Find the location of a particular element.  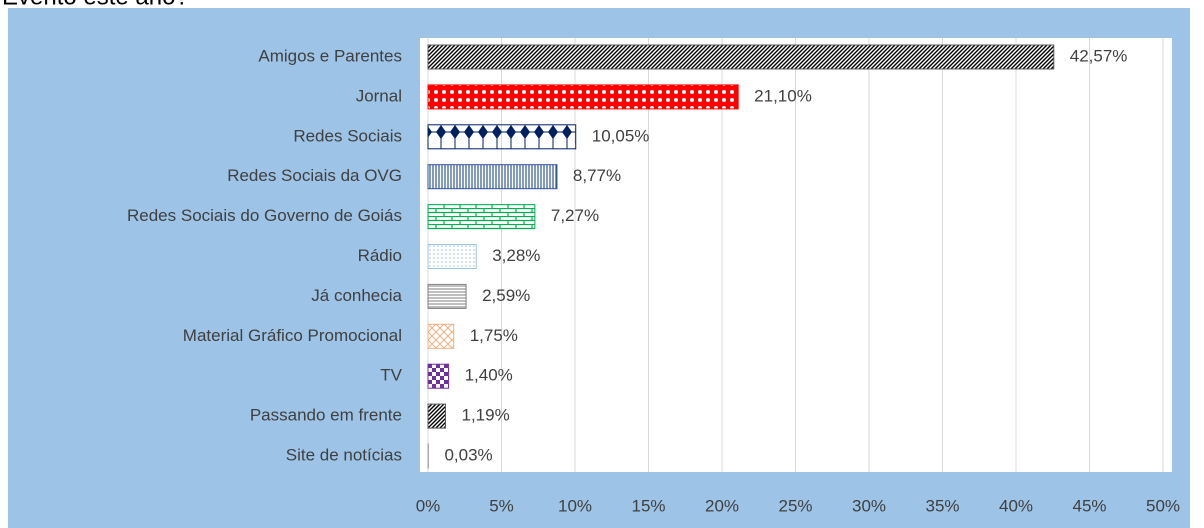

data-label: 7,27% is located at coordinates (575, 215).